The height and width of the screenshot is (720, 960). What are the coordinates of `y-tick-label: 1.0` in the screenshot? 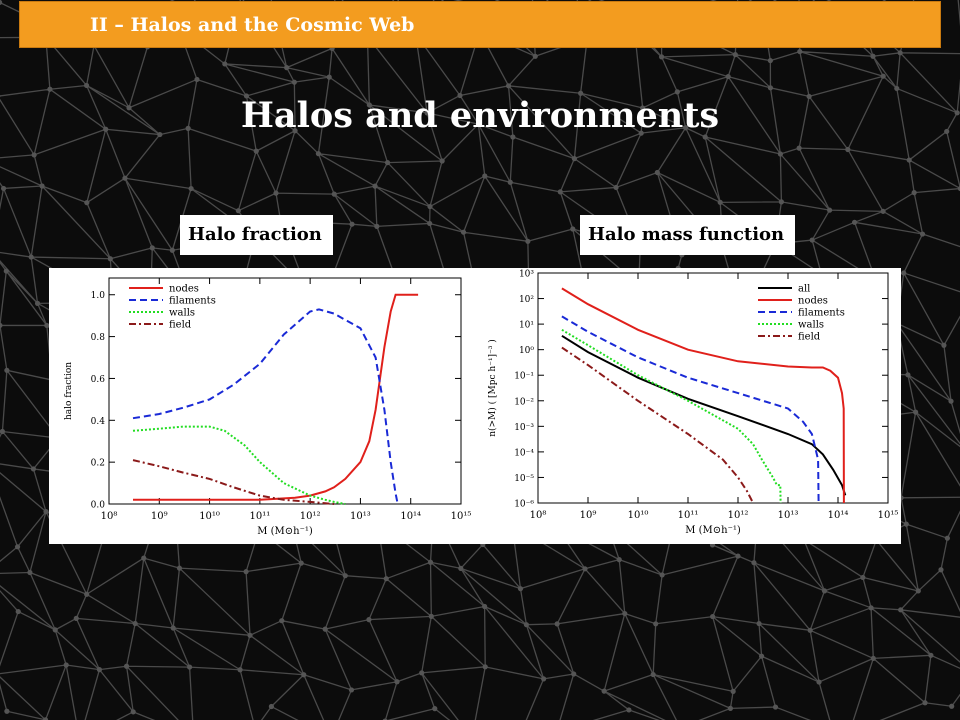 It's located at (98, 296).